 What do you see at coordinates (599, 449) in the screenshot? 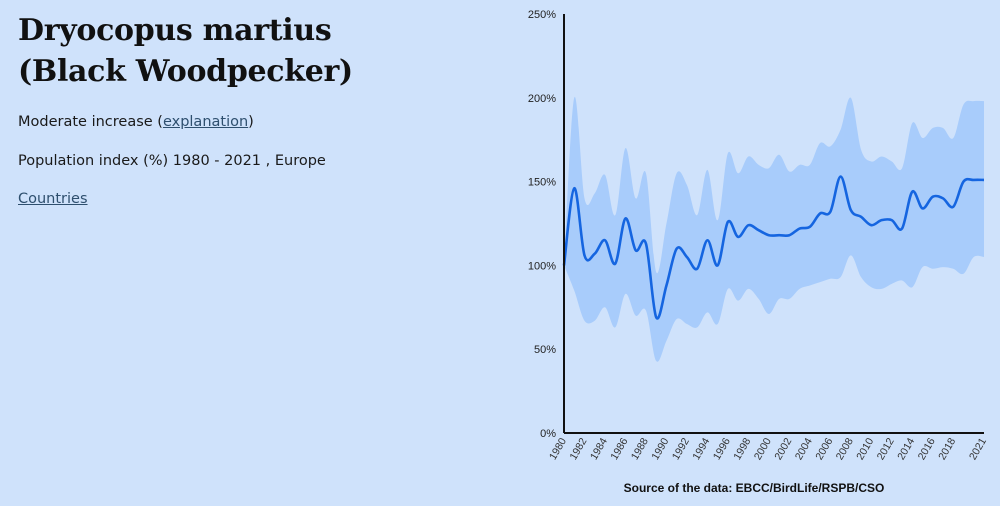
I see `x-tick-label: 1984` at bounding box center [599, 449].